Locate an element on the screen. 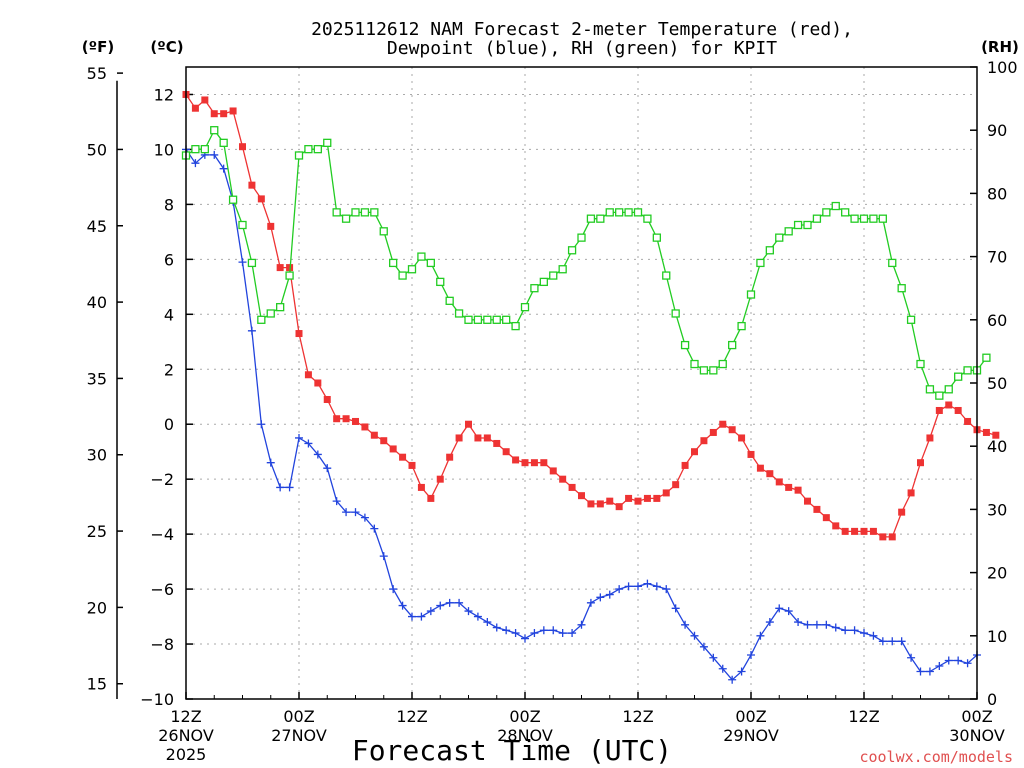 This screenshot has width=1024, height=768. time-tick-label: 30NOV is located at coordinates (977, 735).